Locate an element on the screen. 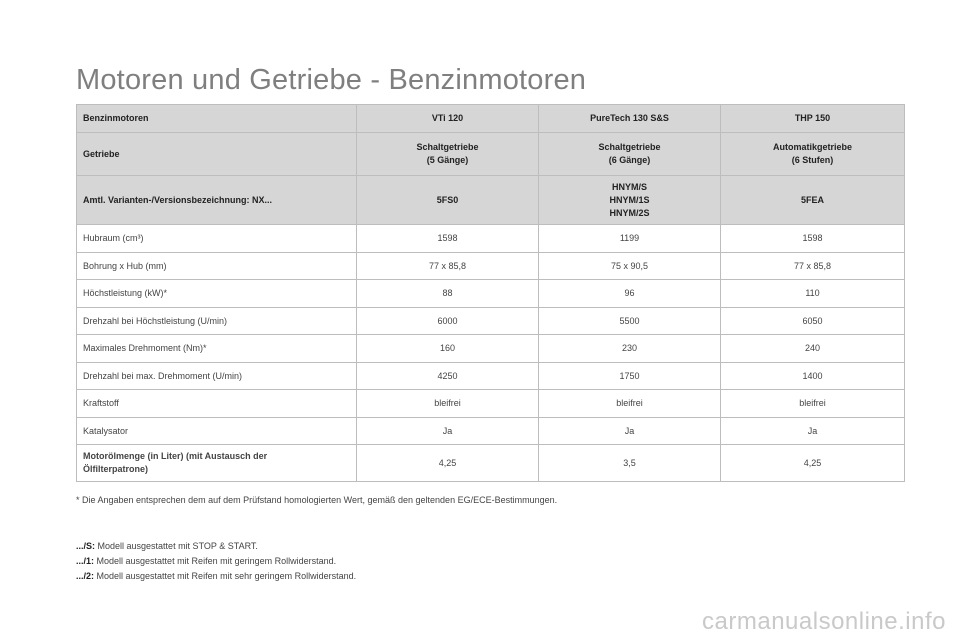 Image resolution: width=960 pixels, height=640 pixels. row-label-text: Katalysator is located at coordinates (106, 430).